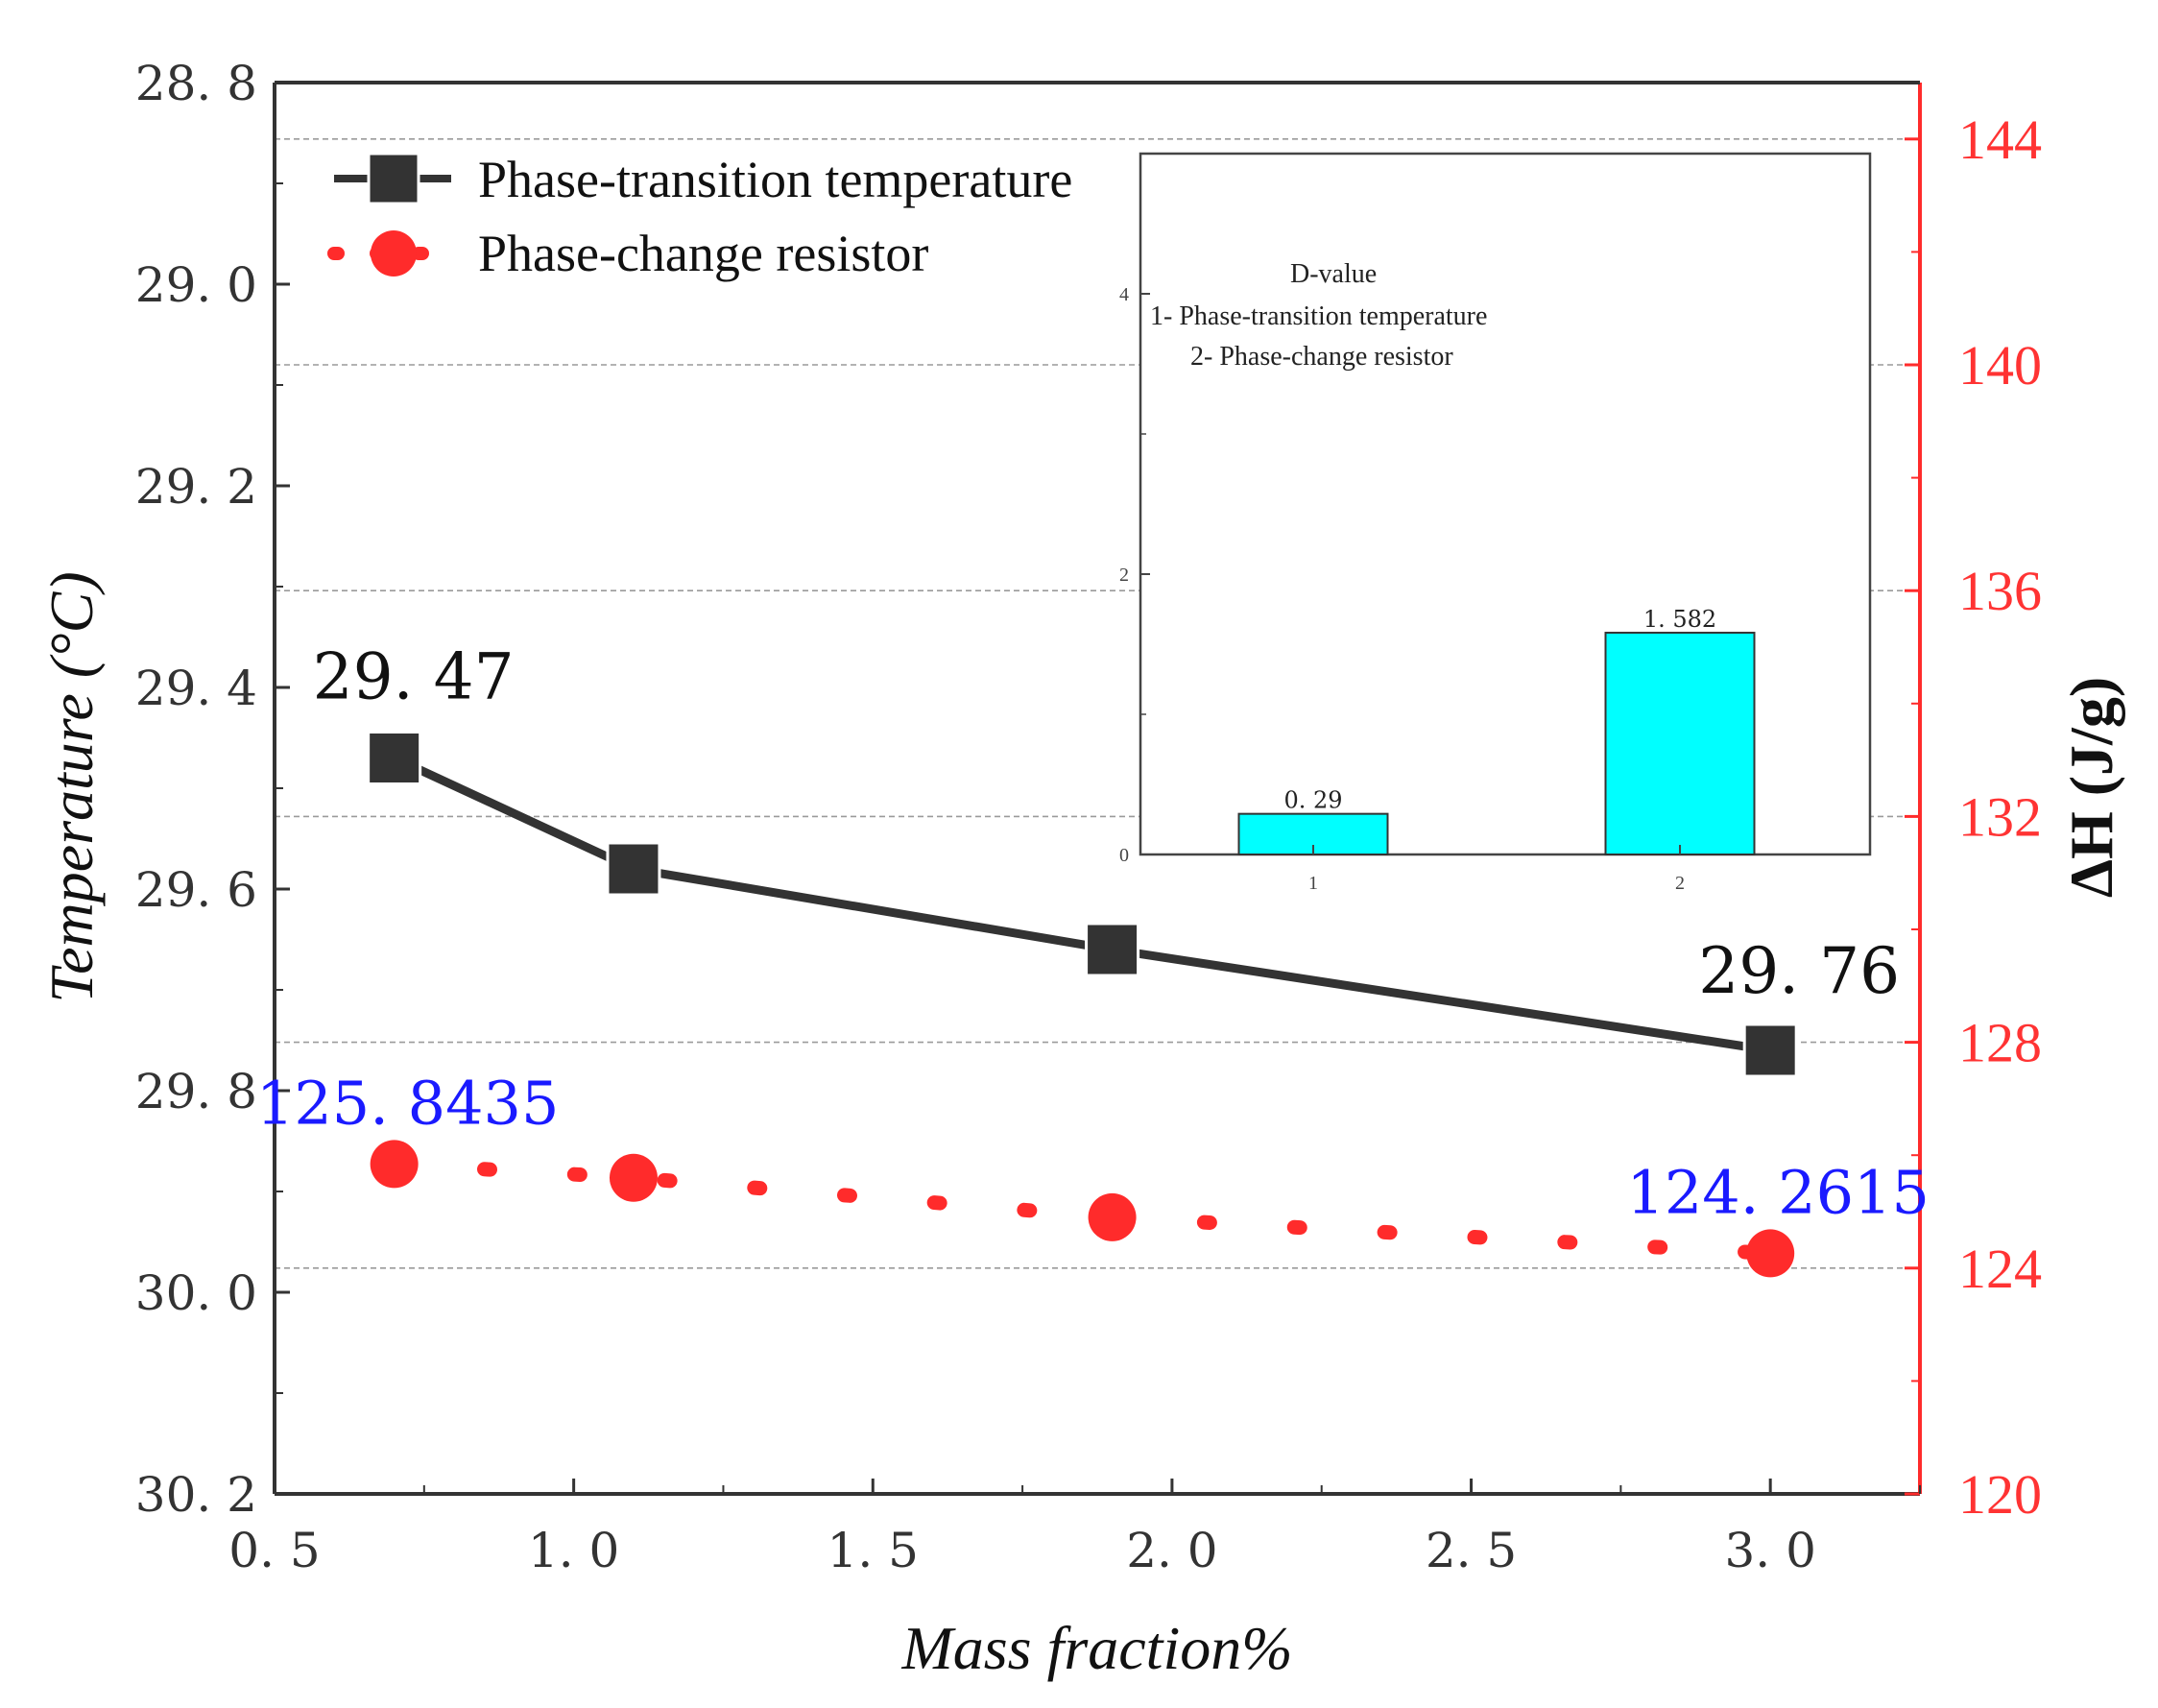  What do you see at coordinates (394, 254) in the screenshot?
I see `legend-marker-resistor` at bounding box center [394, 254].